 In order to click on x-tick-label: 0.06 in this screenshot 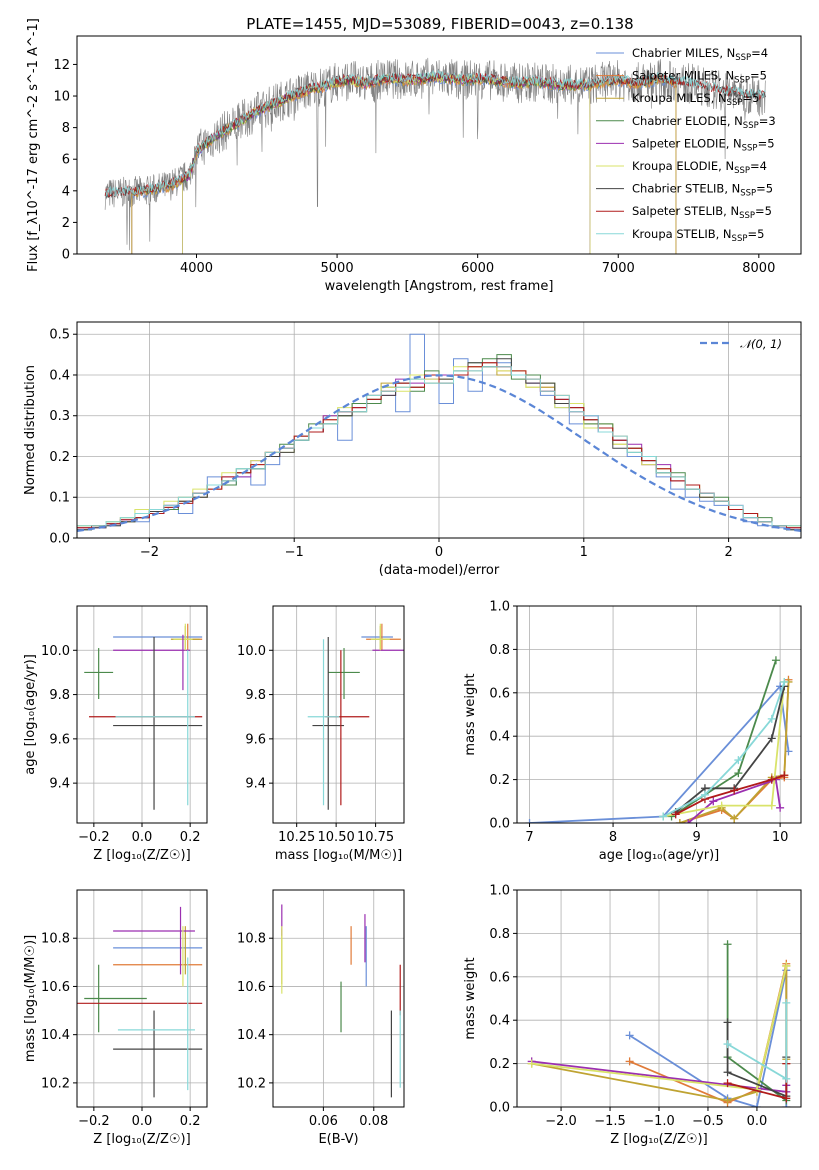, I will do `click(323, 1121)`.